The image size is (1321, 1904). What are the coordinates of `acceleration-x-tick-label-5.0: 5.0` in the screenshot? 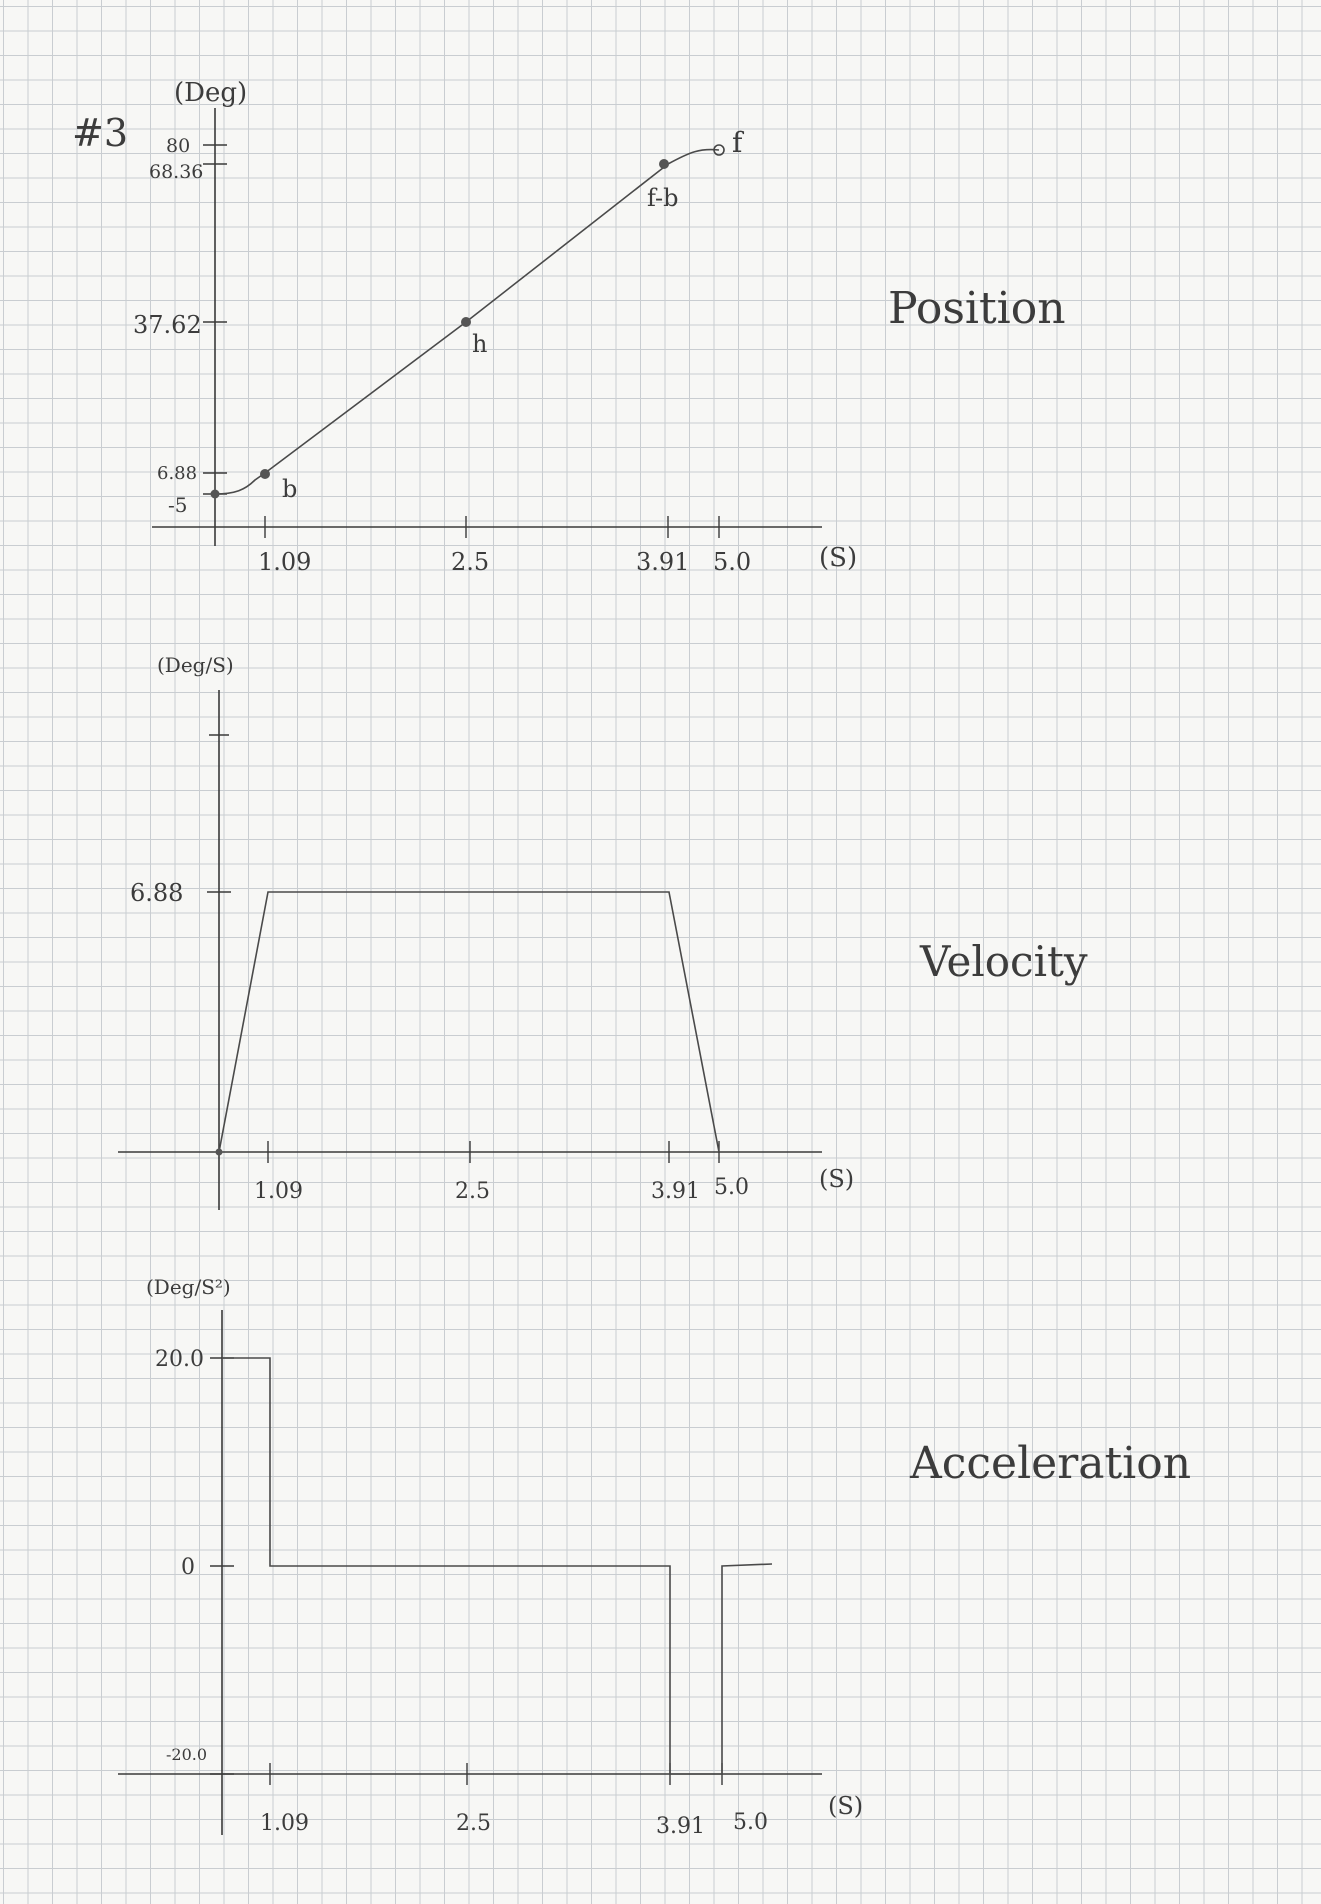 It's located at (750, 1822).